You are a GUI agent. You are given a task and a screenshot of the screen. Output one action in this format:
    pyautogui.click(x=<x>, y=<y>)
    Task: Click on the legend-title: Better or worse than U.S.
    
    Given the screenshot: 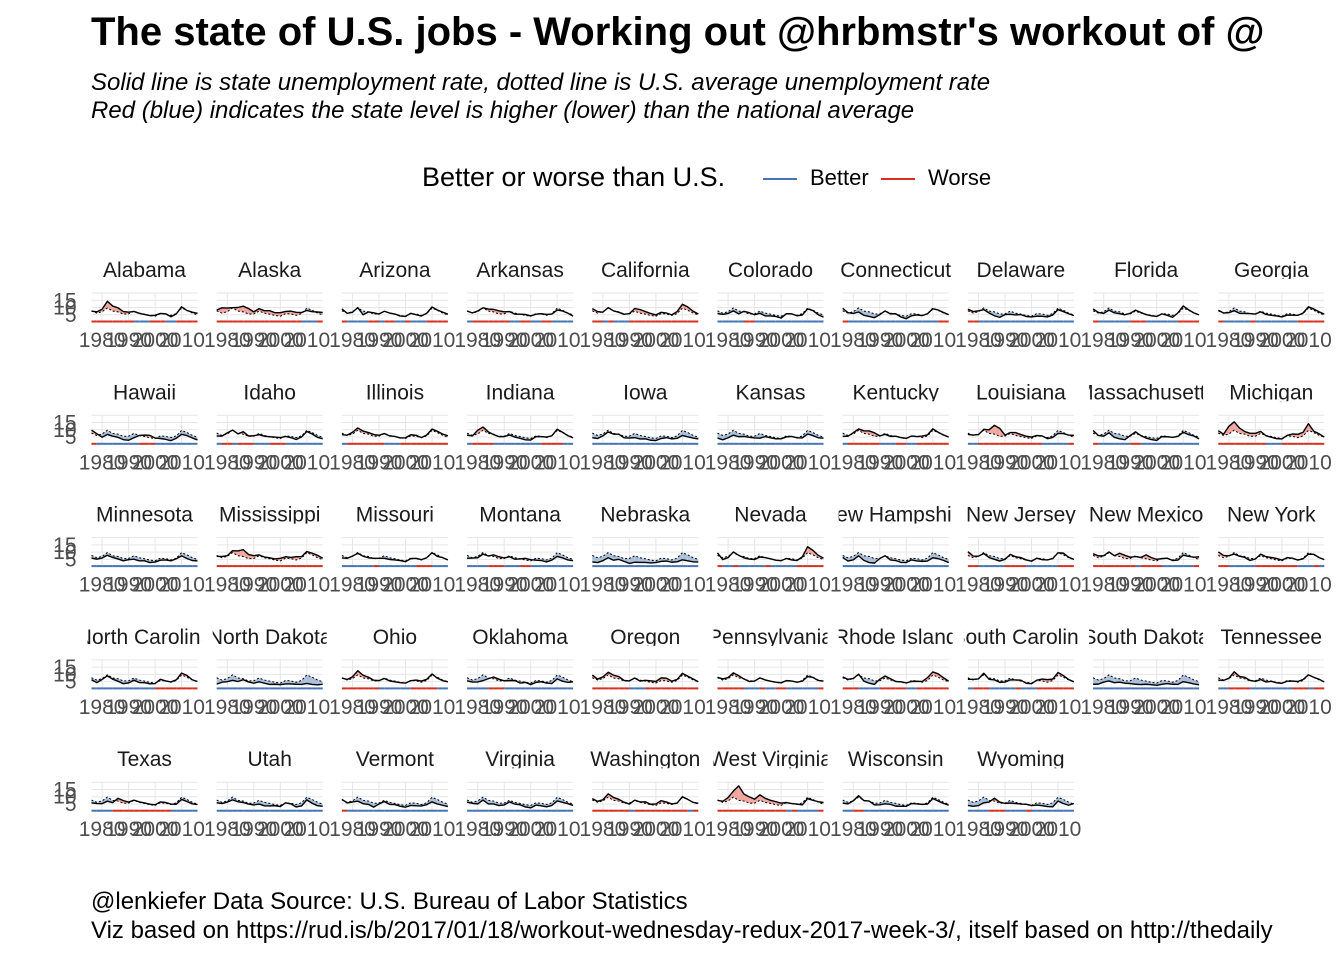 What is the action you would take?
    pyautogui.click(x=574, y=177)
    